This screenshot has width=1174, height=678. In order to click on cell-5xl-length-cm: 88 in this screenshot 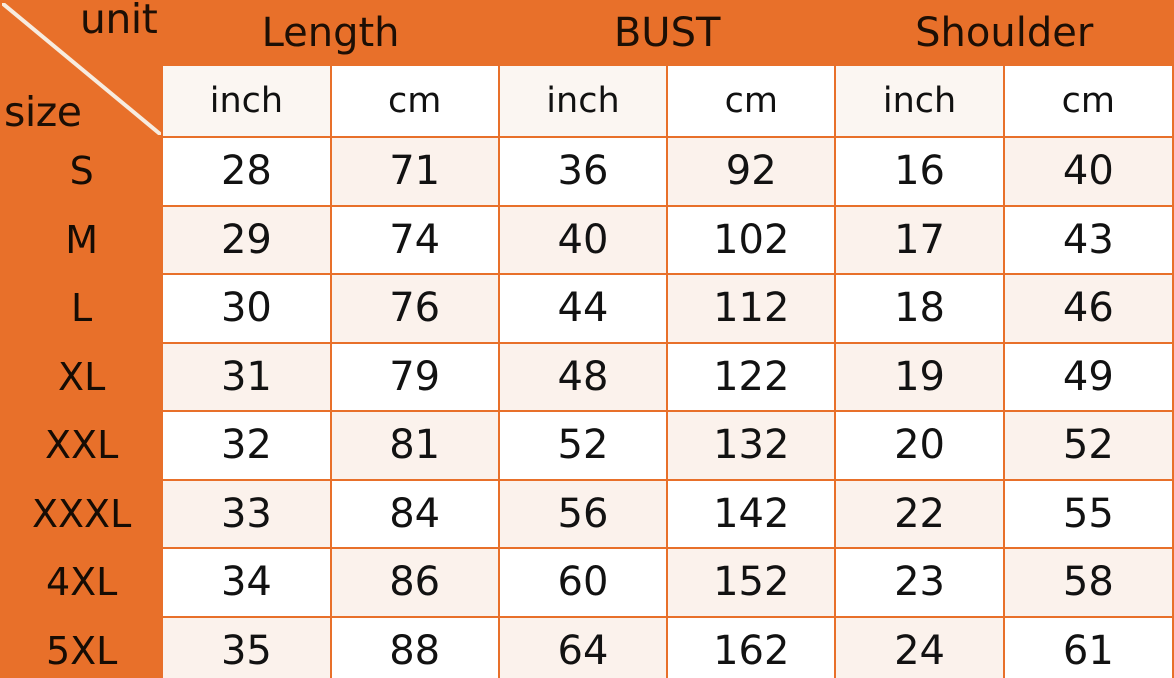, I will do `click(414, 646)`.